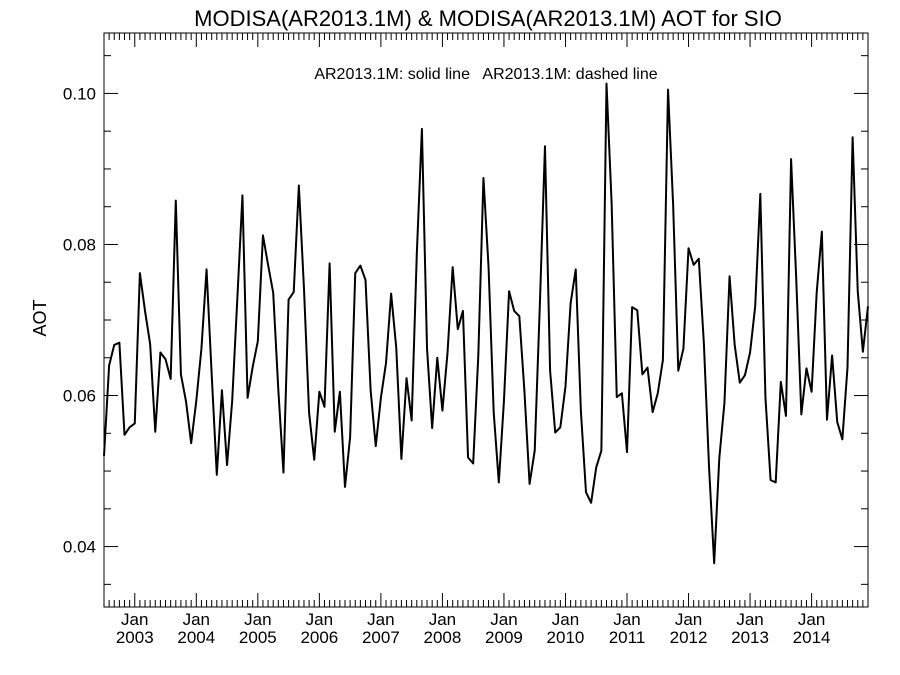 Image resolution: width=900 pixels, height=675 pixels. I want to click on x-tick-label-year: 2012, so click(689, 637).